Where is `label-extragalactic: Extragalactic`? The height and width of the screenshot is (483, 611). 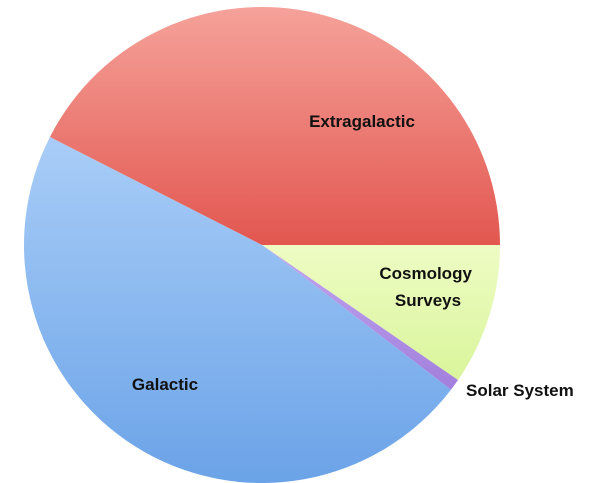
label-extragalactic: Extragalactic is located at coordinates (362, 121).